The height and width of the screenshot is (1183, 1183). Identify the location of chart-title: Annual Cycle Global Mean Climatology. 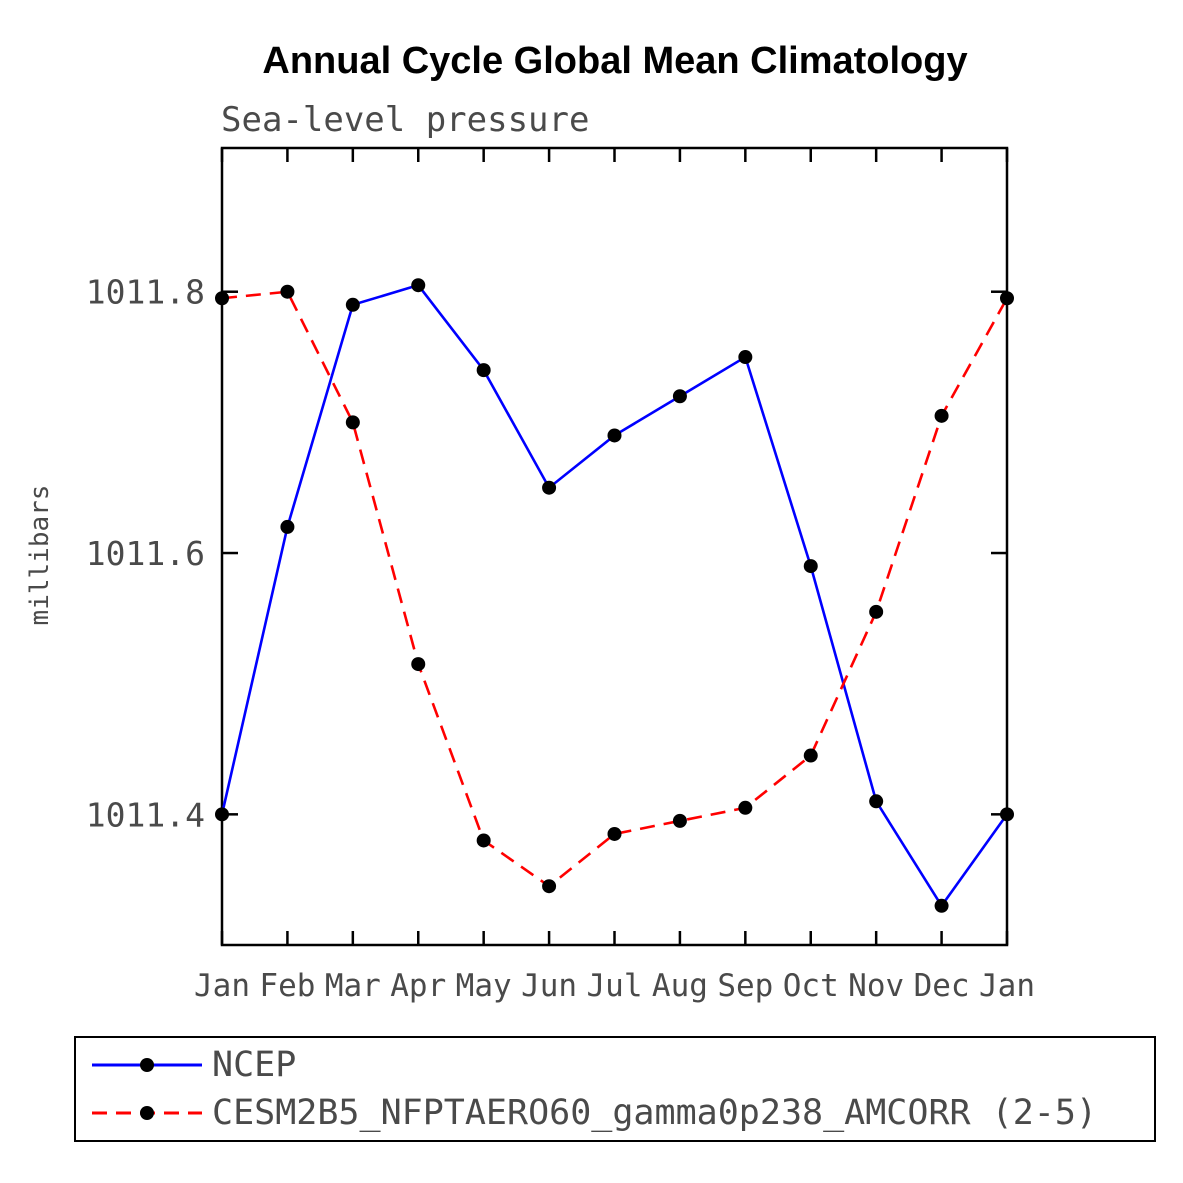
(615, 61).